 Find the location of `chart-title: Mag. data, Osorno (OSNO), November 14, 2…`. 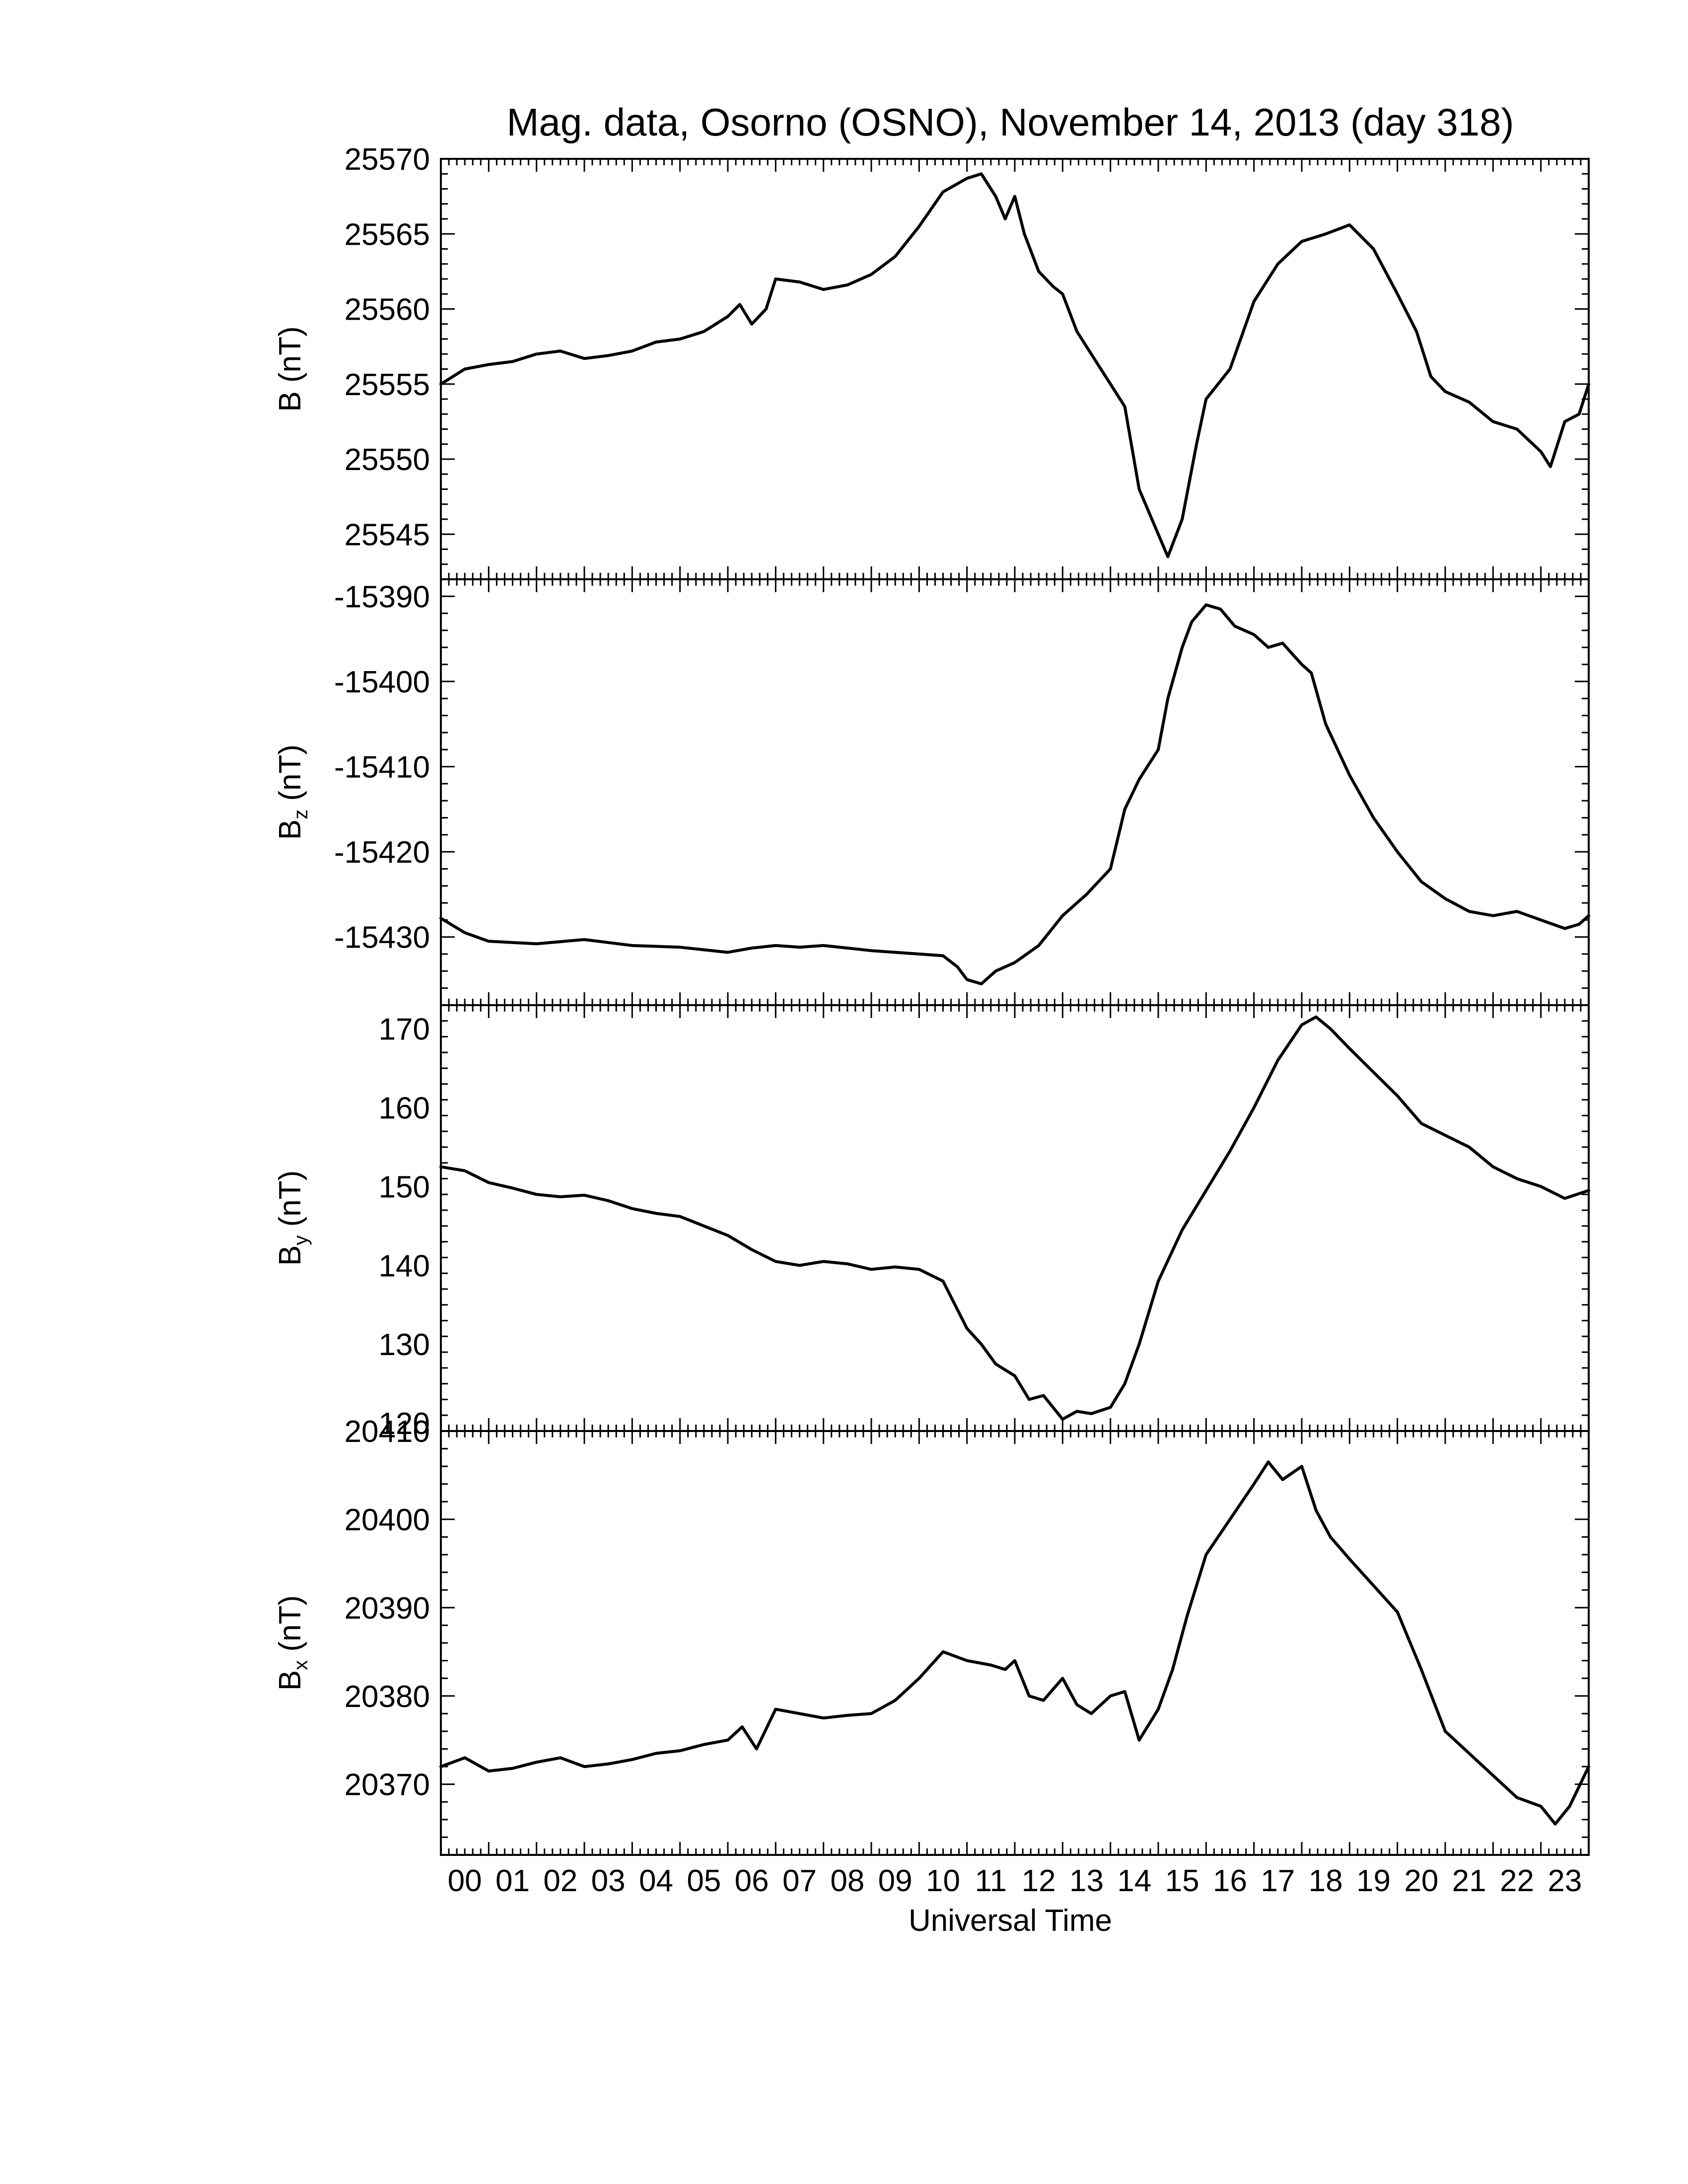

chart-title: Mag. data, Osorno (OSNO), November 14, 2… is located at coordinates (1010, 122).